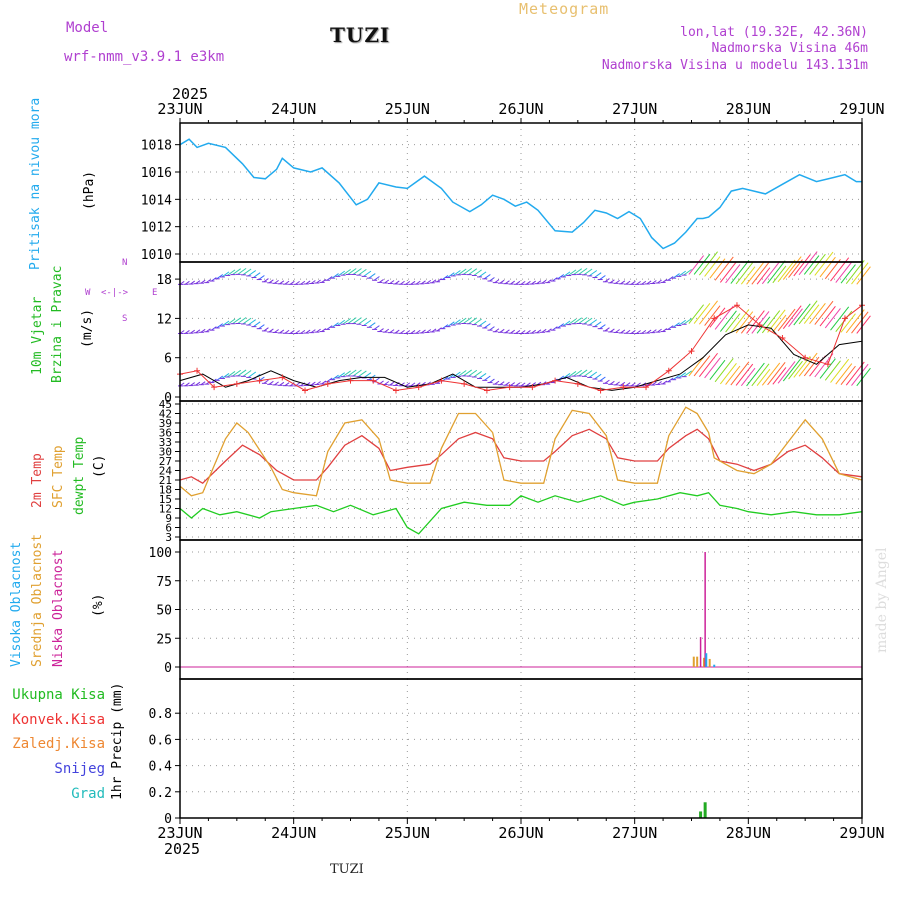 This screenshot has height=900, width=900. Describe the element at coordinates (58, 695) in the screenshot. I see `precip-legend-total: Ukupna Kisa` at that location.